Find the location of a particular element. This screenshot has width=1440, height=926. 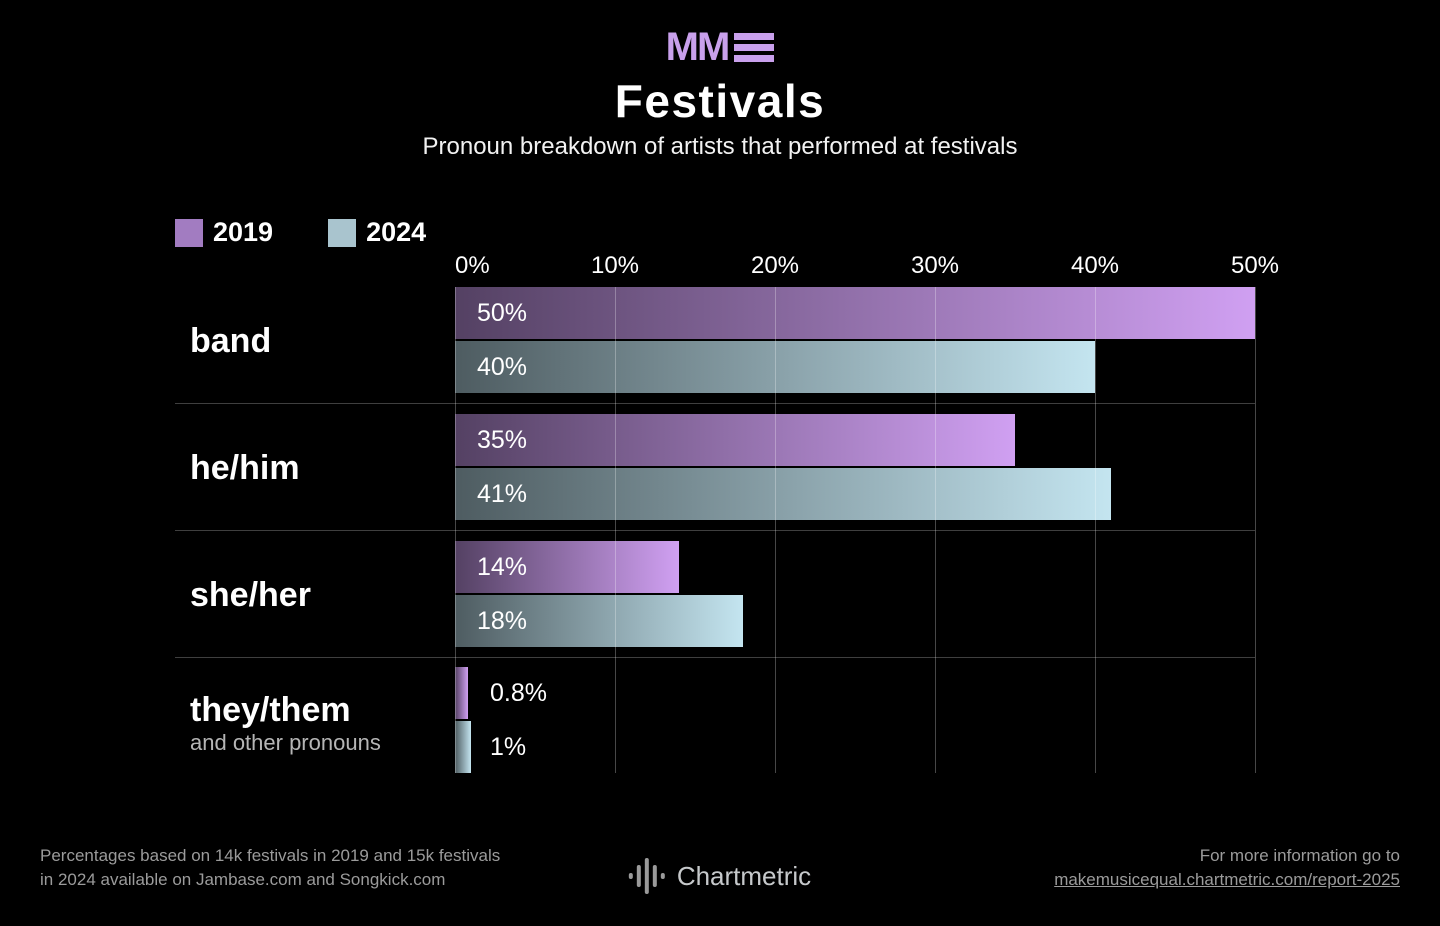

category-subtext: and other pronouns is located at coordinates (285, 743).